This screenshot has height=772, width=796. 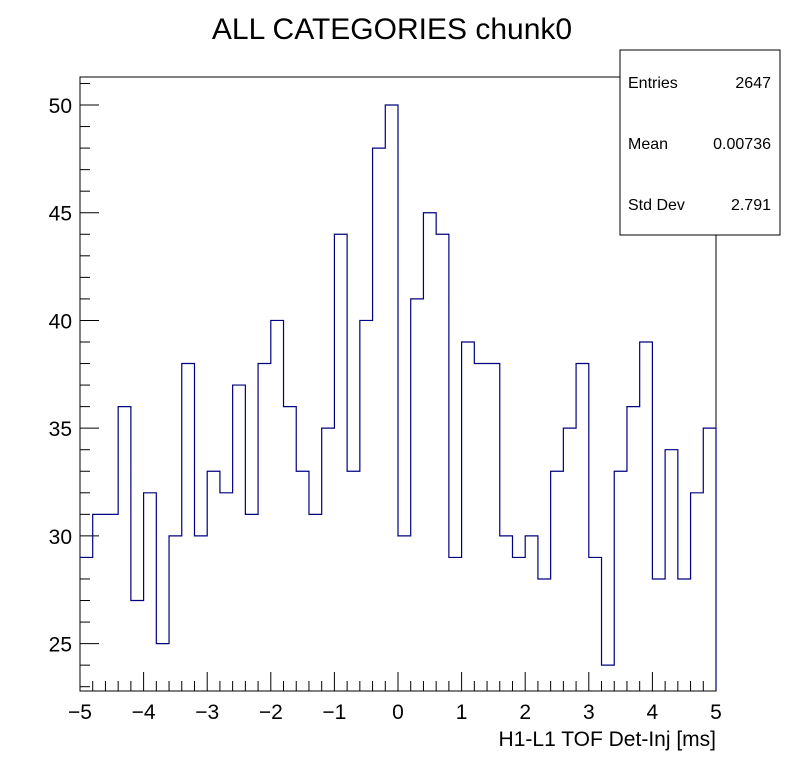 What do you see at coordinates (751, 205) in the screenshot?
I see `stats-stddev-value: 2.791` at bounding box center [751, 205].